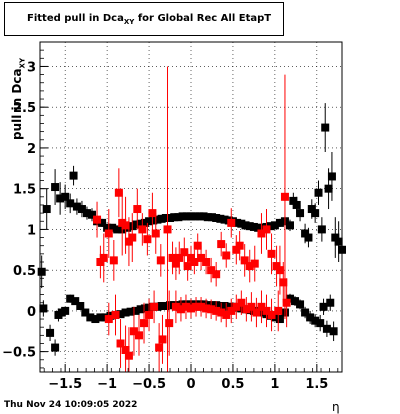 The image size is (400, 414). I want to click on x-tick-label: −1.5, so click(65, 384).